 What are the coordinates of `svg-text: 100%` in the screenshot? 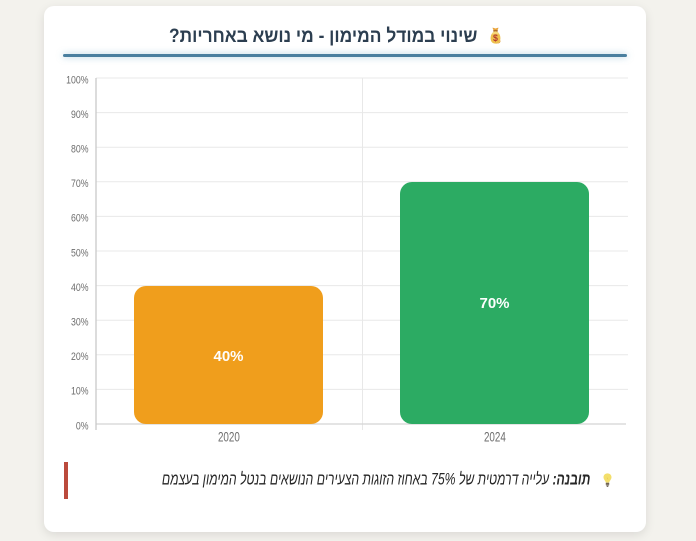 It's located at (77, 81).